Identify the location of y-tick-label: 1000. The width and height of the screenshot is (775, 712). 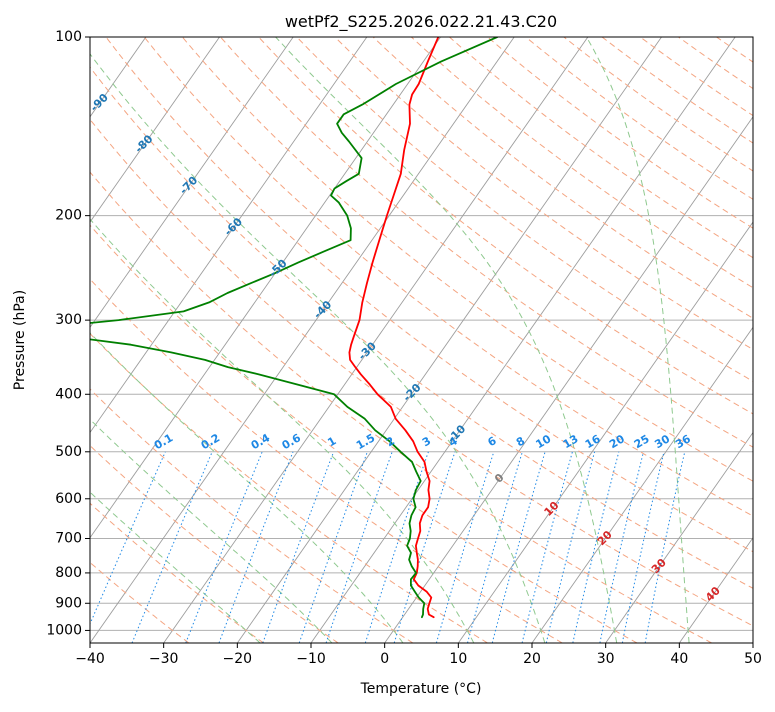
(64, 630).